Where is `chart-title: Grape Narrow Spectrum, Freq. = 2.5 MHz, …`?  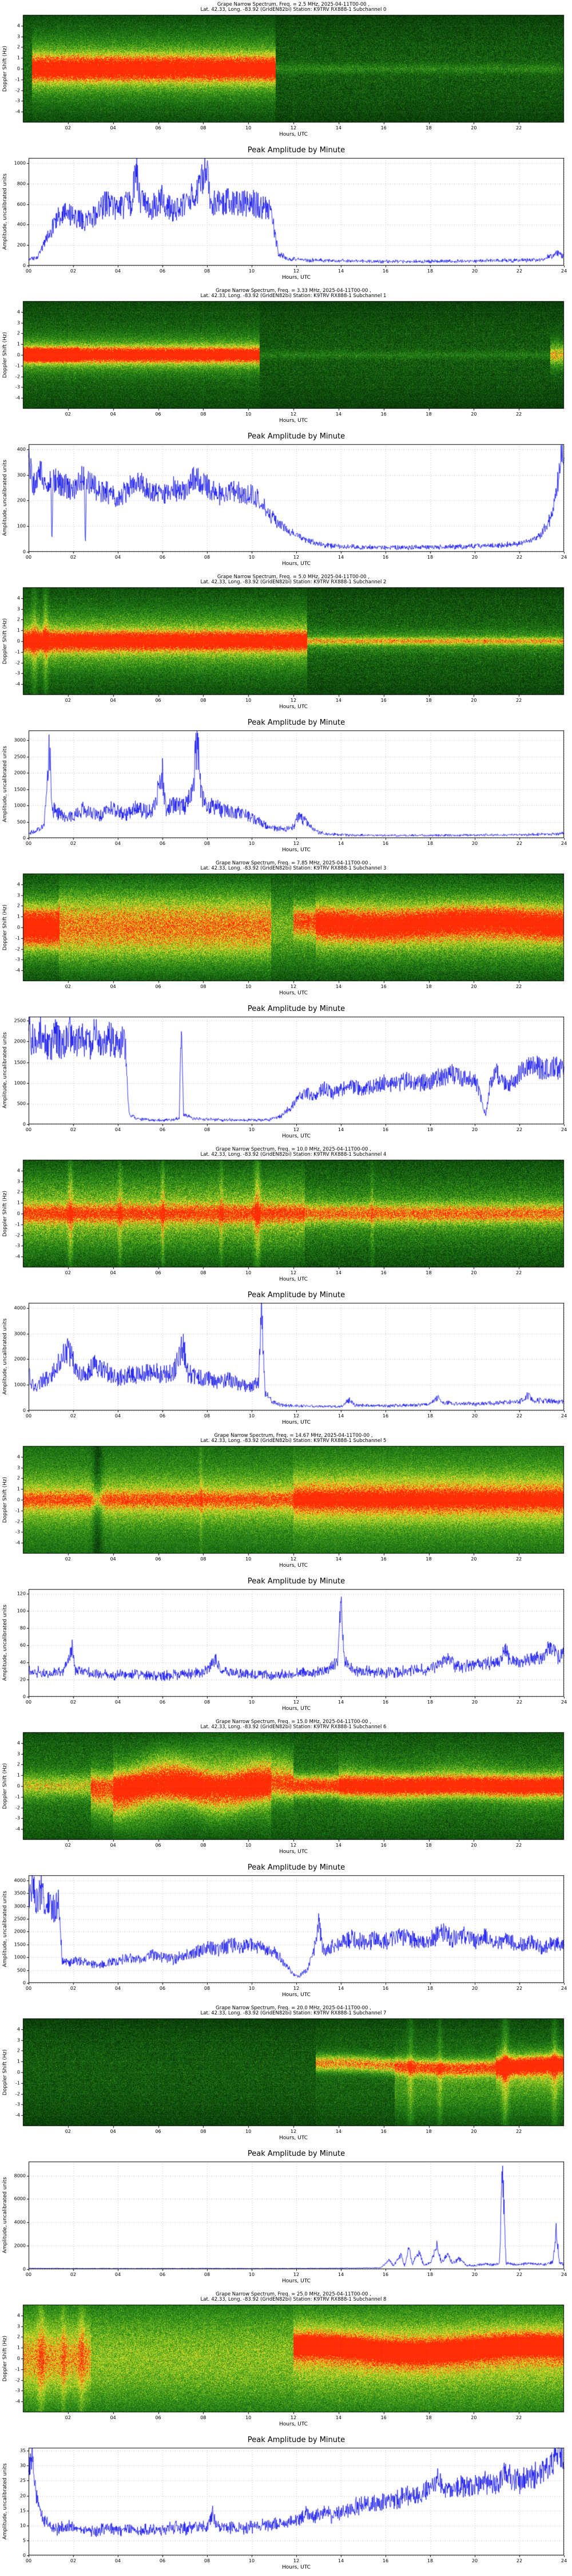
chart-title: Grape Narrow Spectrum, Freq. = 2.5 MHz, … is located at coordinates (293, 4).